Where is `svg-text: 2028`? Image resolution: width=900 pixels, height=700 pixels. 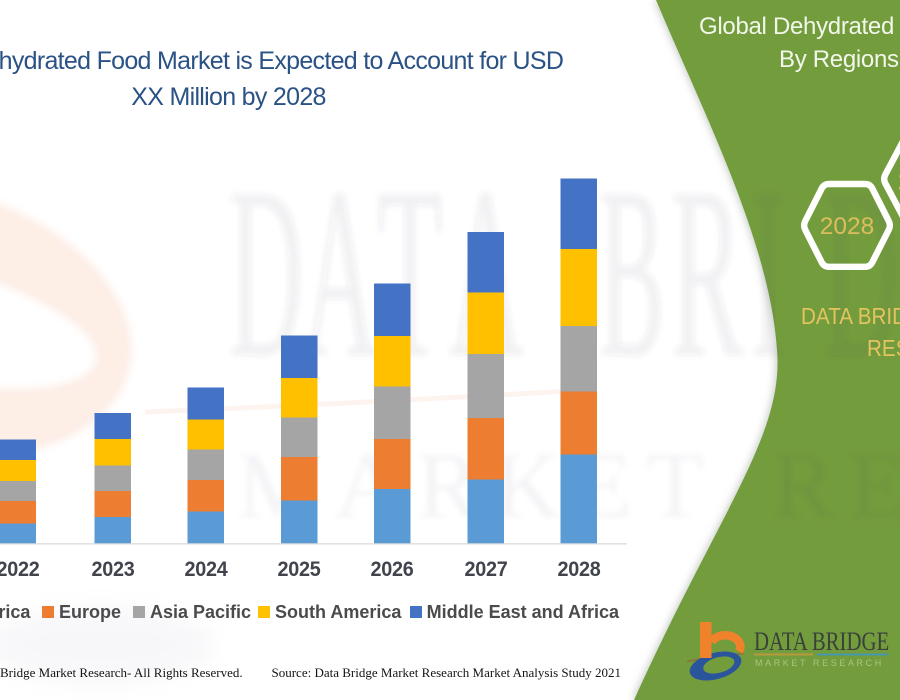
svg-text: 2028 is located at coordinates (847, 226).